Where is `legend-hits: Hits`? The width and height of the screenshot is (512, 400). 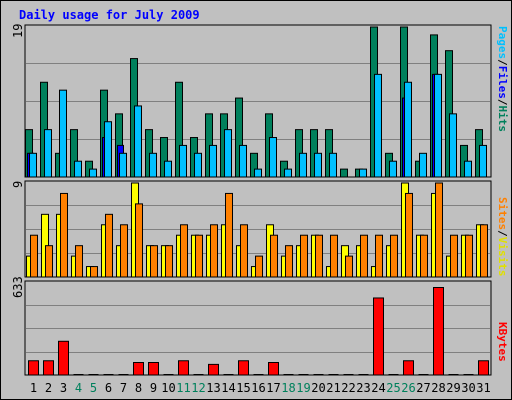
legend-hits: Hits is located at coordinates (502, 119).